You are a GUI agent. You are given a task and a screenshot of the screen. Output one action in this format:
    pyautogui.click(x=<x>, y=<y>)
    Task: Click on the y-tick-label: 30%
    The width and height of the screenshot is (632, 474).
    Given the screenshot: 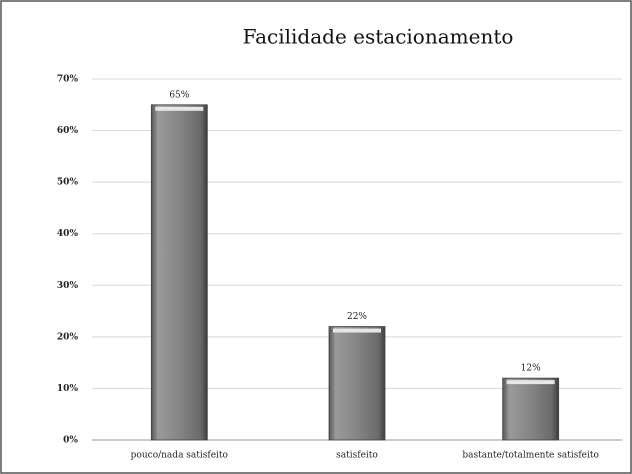 What is the action you would take?
    pyautogui.click(x=68, y=286)
    